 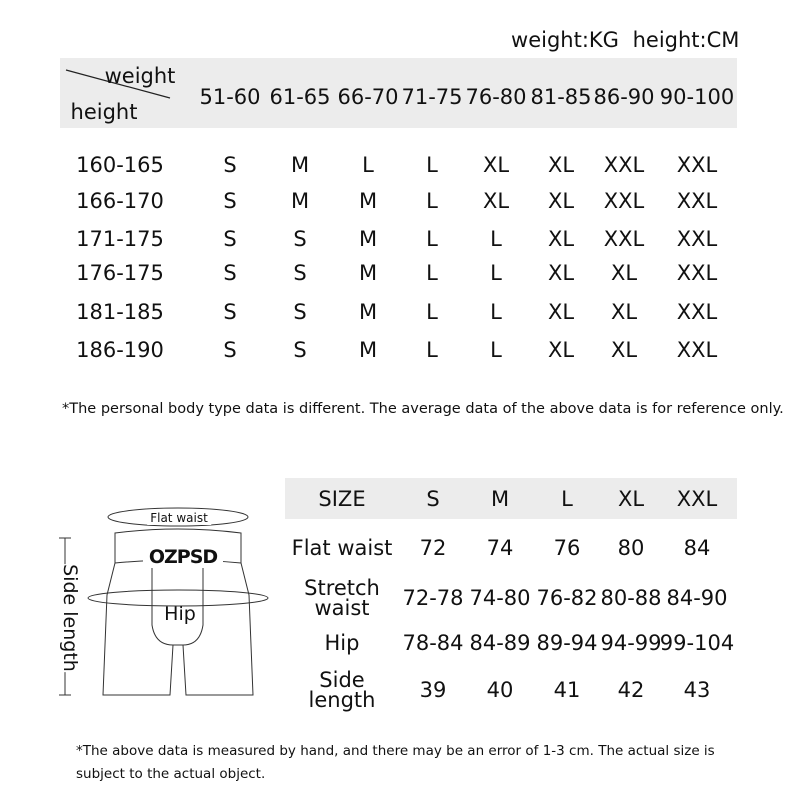 What do you see at coordinates (183, 557) in the screenshot?
I see `brand-logo: OZPSD` at bounding box center [183, 557].